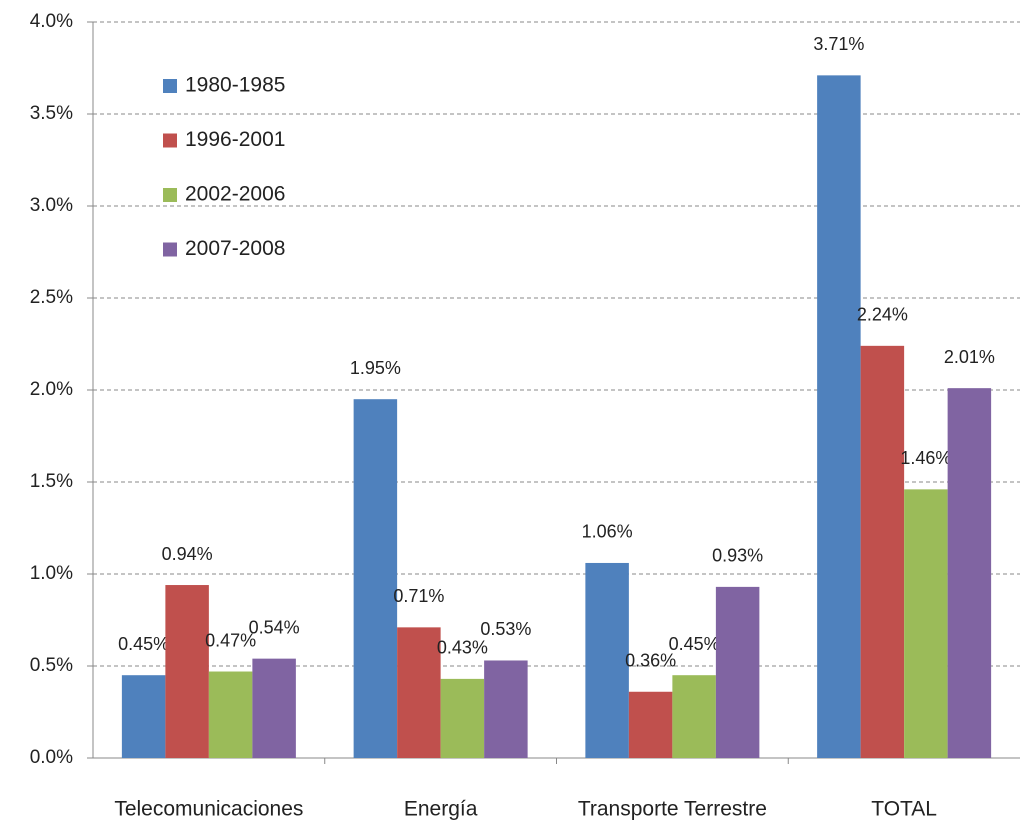 Image resolution: width=1027 pixels, height=826 pixels. Describe the element at coordinates (904, 809) in the screenshot. I see `x-tick-label: TOTAL` at that location.